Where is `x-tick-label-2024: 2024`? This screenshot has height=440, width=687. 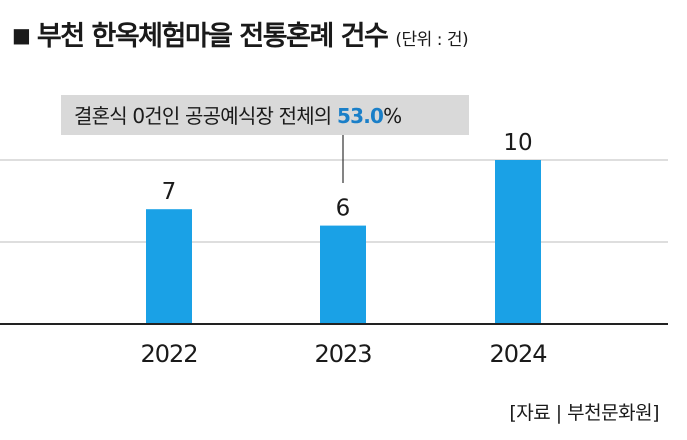
x-tick-label-2024: 2024 is located at coordinates (517, 354).